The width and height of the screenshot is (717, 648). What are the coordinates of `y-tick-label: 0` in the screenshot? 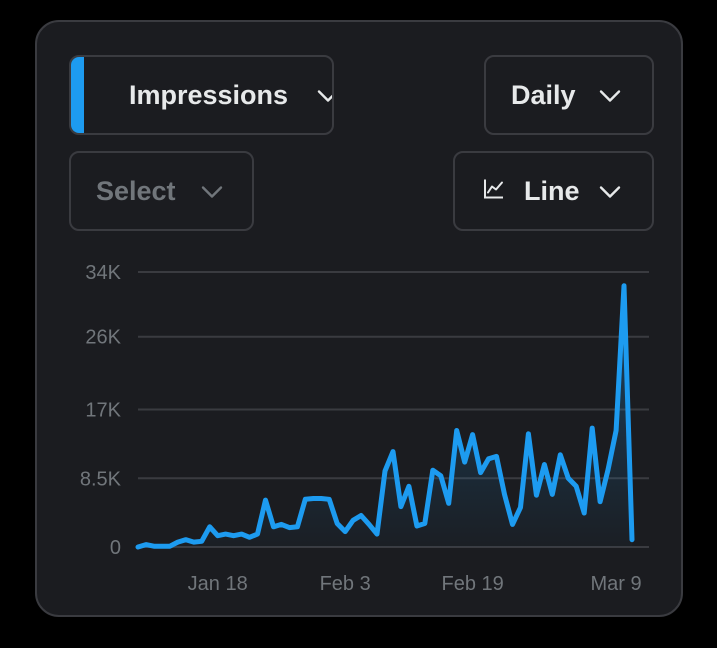 It's located at (115, 548).